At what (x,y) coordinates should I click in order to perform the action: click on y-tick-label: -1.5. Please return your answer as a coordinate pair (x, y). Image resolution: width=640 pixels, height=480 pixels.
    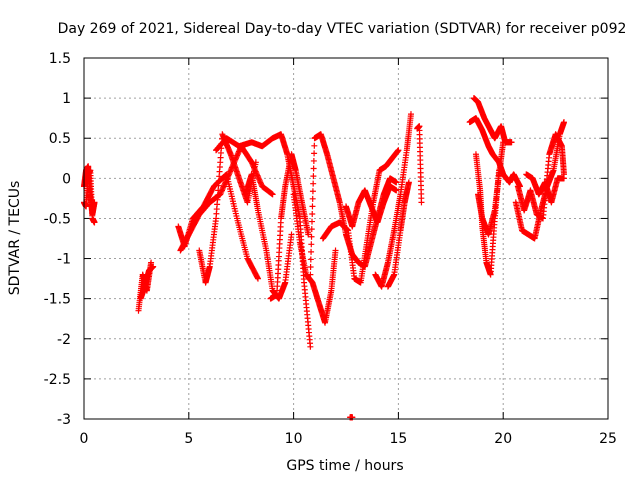
    Looking at the image, I should click on (57, 300).